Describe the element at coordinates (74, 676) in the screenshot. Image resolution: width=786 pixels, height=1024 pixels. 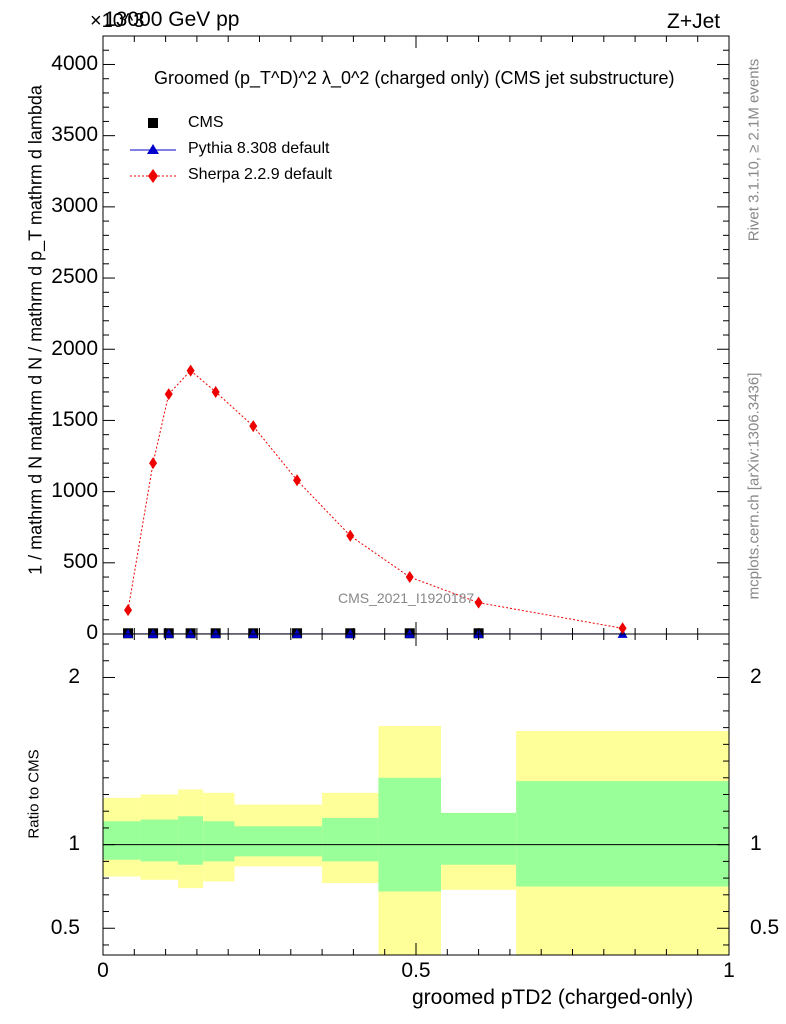
I see `ratio-y-tick-label-left: 2` at that location.